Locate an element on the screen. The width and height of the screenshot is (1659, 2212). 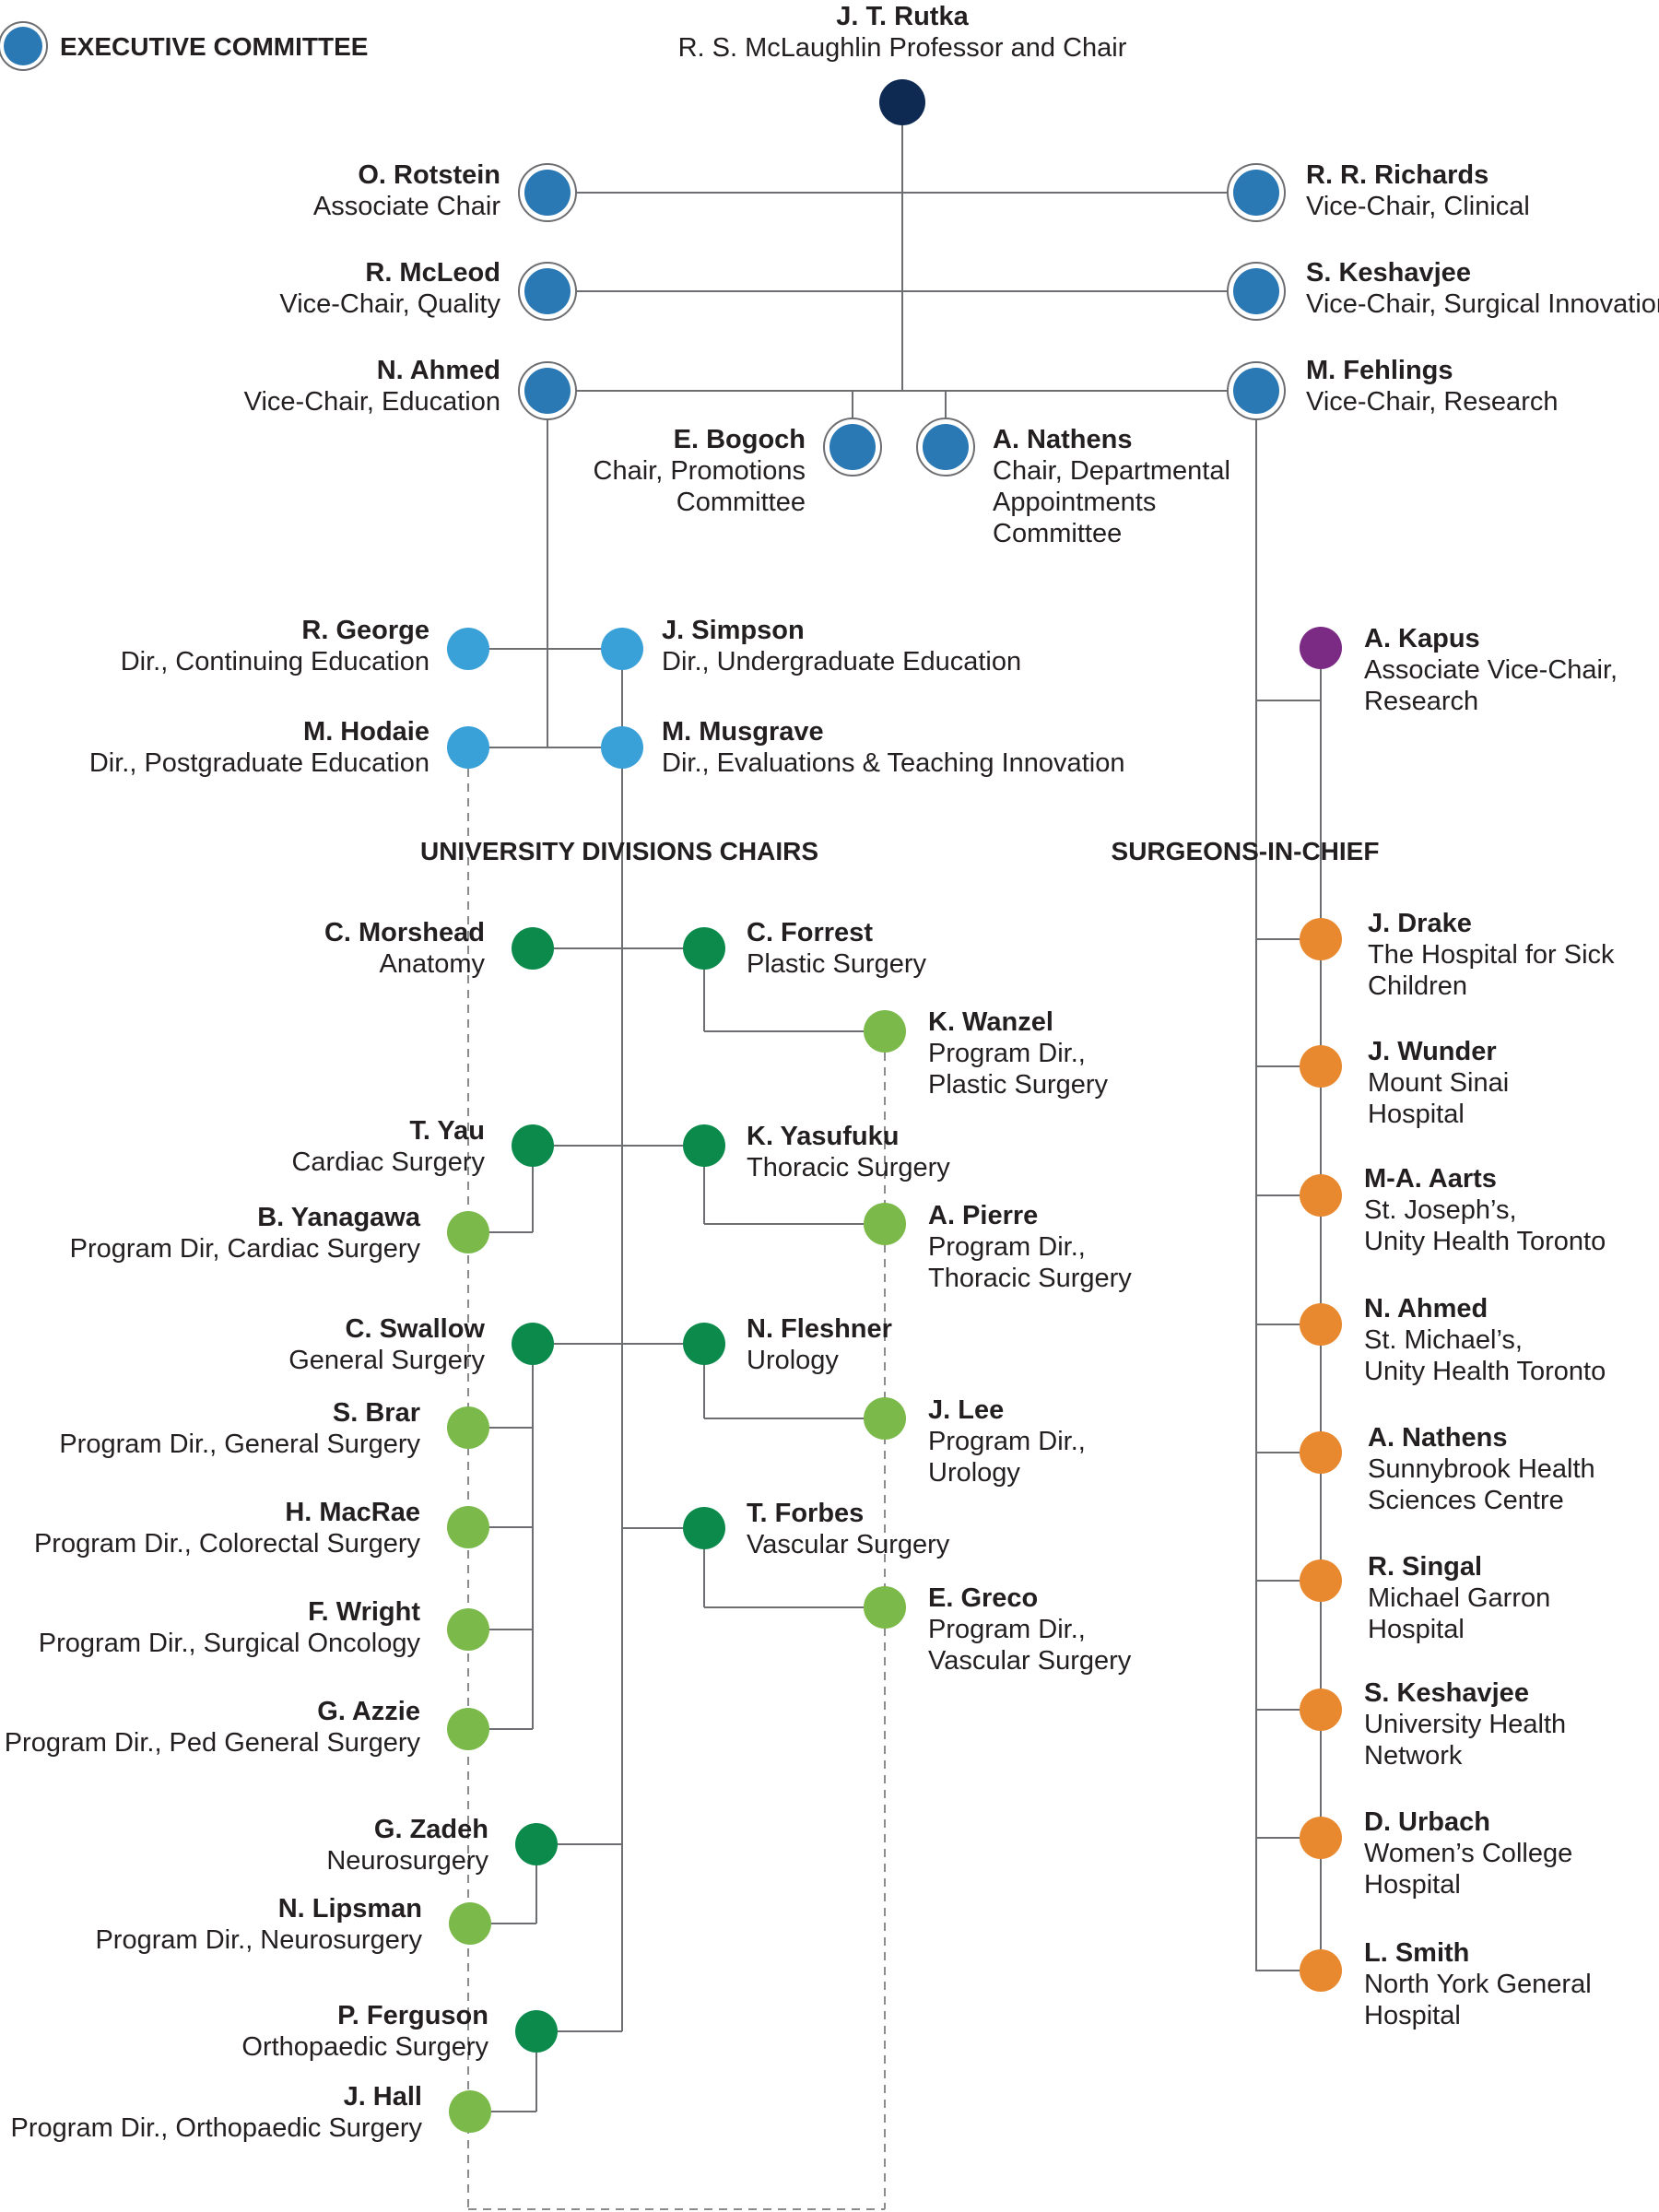
node-name: G. Azzie is located at coordinates (368, 1711).